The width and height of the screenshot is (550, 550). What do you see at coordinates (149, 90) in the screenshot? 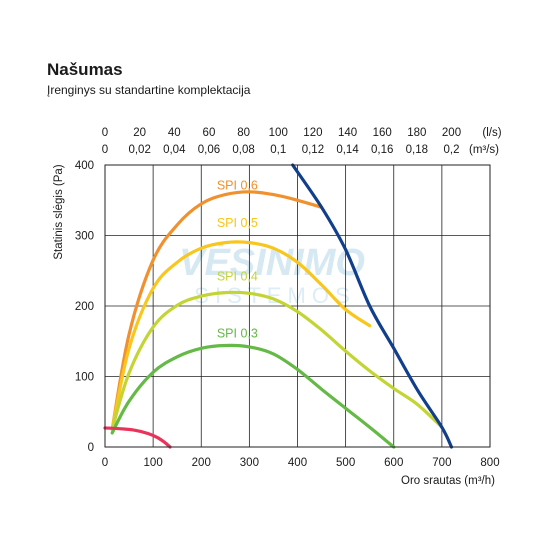
I see `chart-subtitle: Įrenginys su standartine komplektacija` at bounding box center [149, 90].